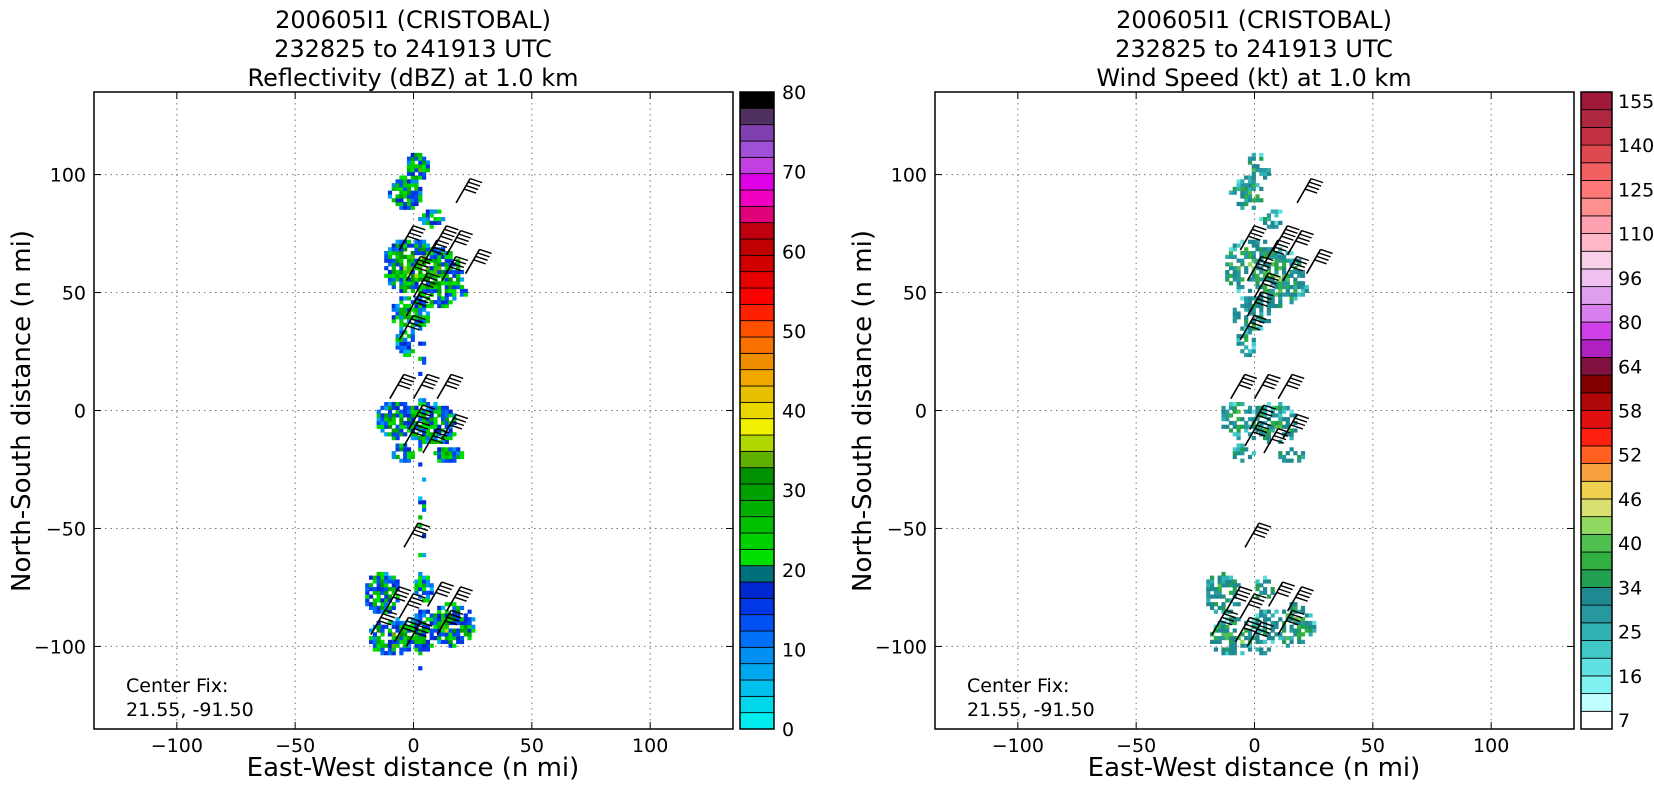 The height and width of the screenshot is (787, 1654). I want to click on x-axis-label: East-West distance (n mi), so click(413, 768).